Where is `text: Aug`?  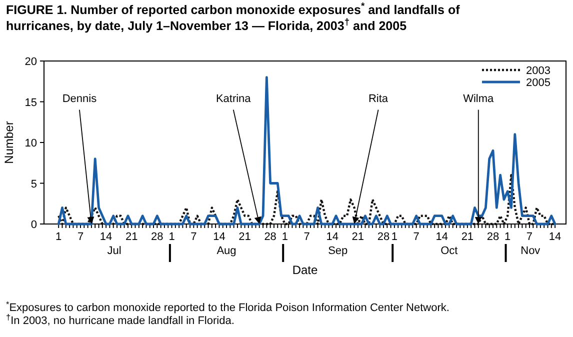
text: Aug is located at coordinates (226, 251).